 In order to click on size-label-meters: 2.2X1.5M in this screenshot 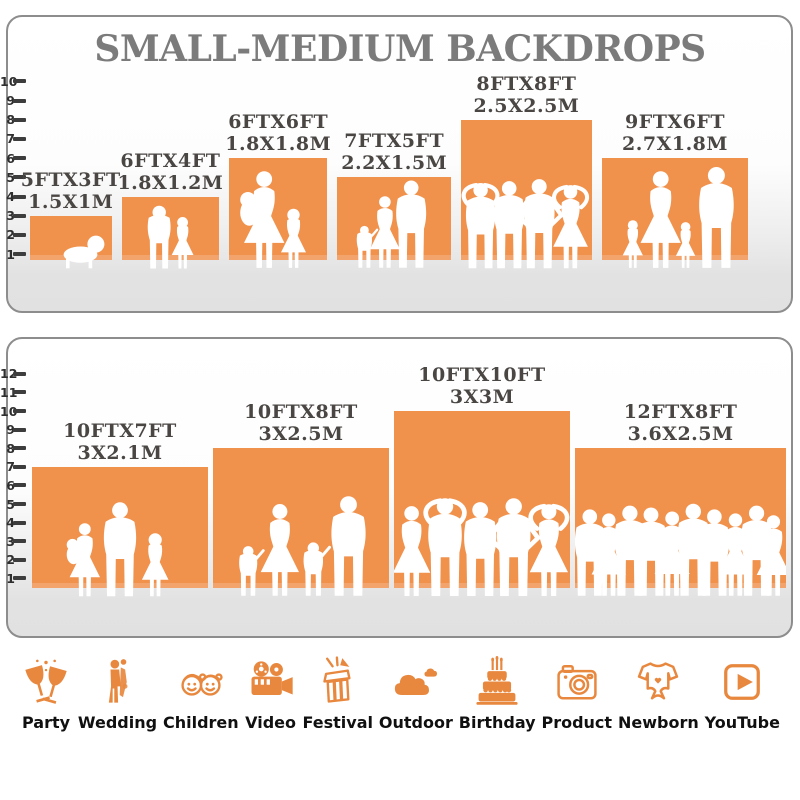, I will do `click(394, 163)`.